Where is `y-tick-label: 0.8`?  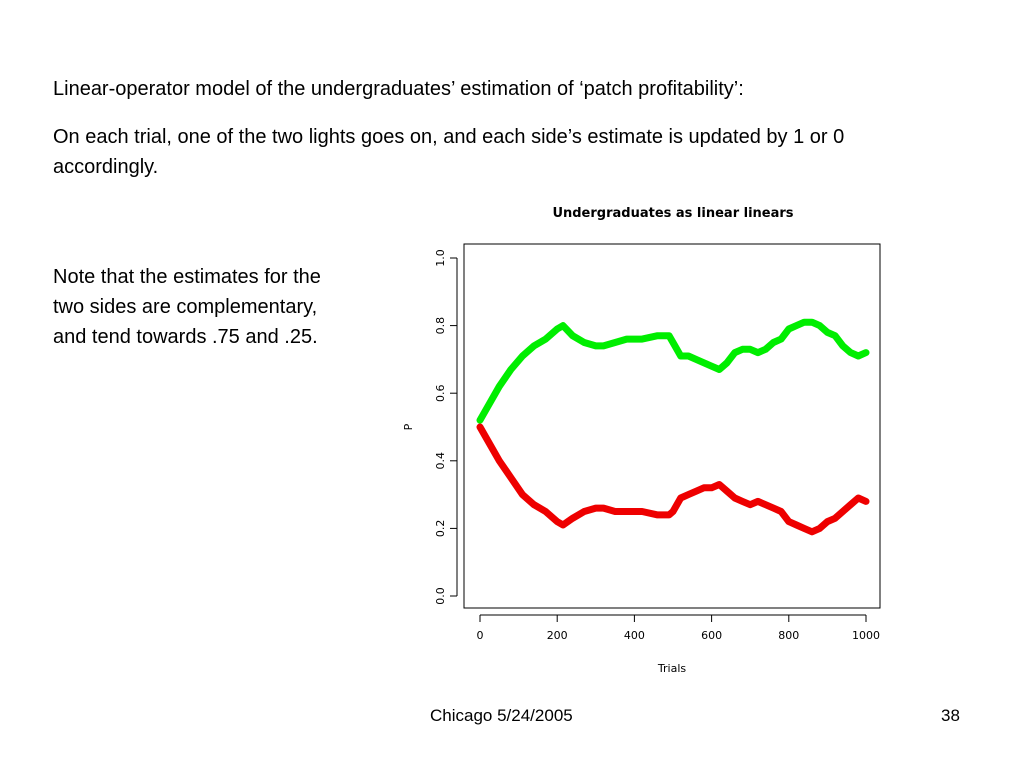 y-tick-label: 0.8 is located at coordinates (440, 326).